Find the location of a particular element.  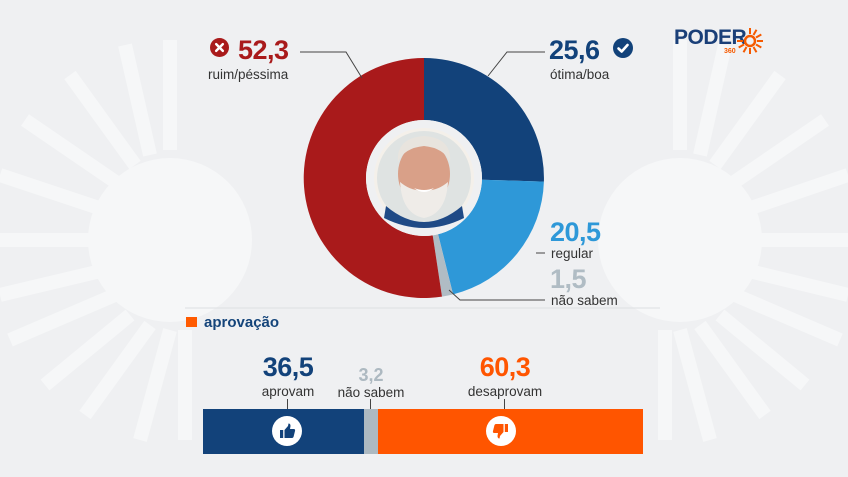

text-regular: regular is located at coordinates (572, 253).